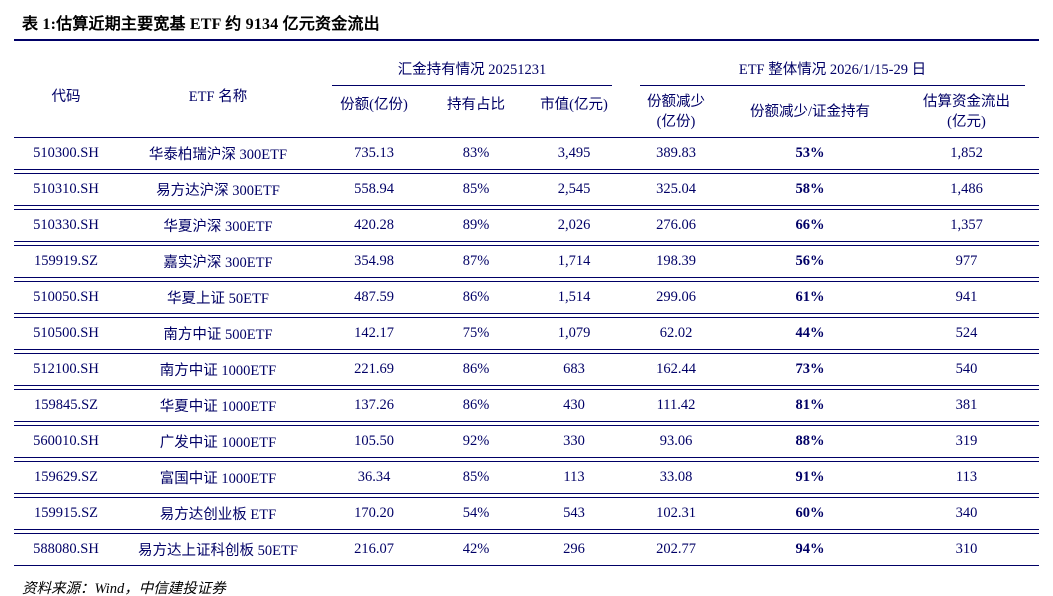 This screenshot has height=596, width=1053. Describe the element at coordinates (966, 262) in the screenshot. I see `cell-estimated-outflow: 977` at that location.